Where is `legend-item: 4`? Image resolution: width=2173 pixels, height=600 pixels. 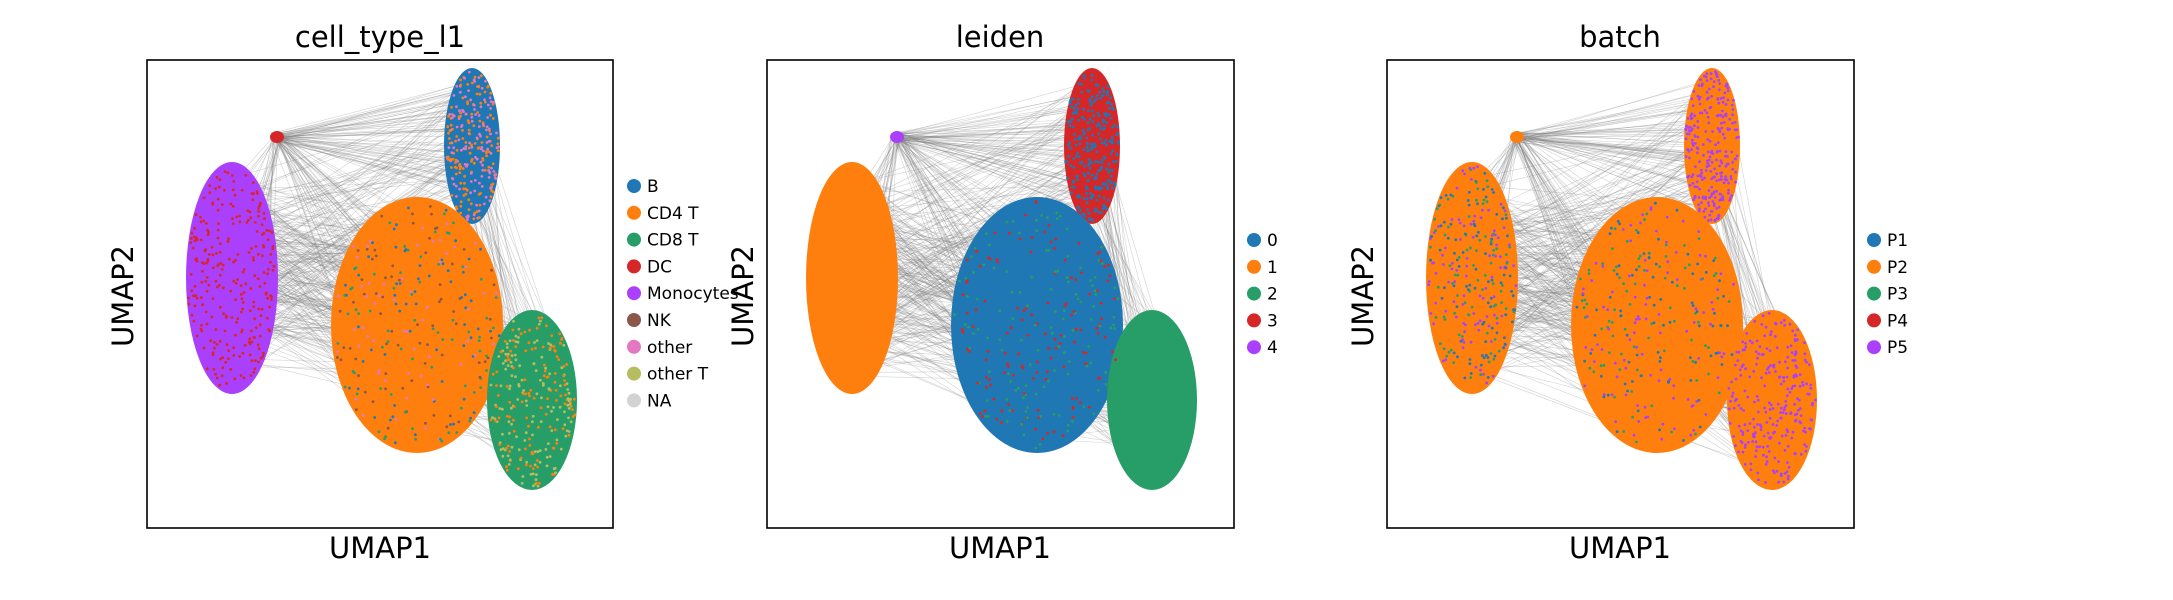 legend-item: 4 is located at coordinates (1262, 348).